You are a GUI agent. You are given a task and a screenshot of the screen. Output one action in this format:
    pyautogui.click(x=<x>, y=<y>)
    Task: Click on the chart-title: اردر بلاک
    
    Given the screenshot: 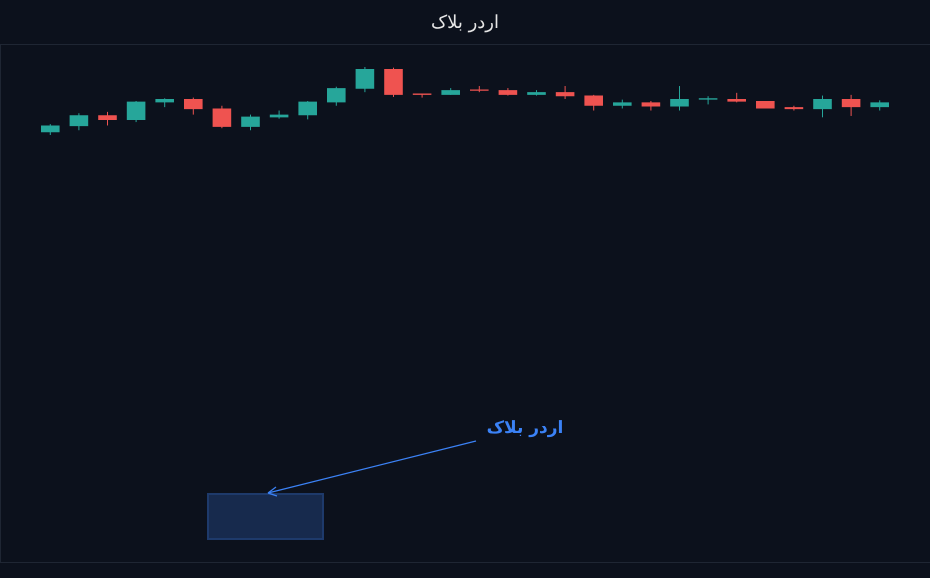 What is the action you would take?
    pyautogui.click(x=465, y=22)
    